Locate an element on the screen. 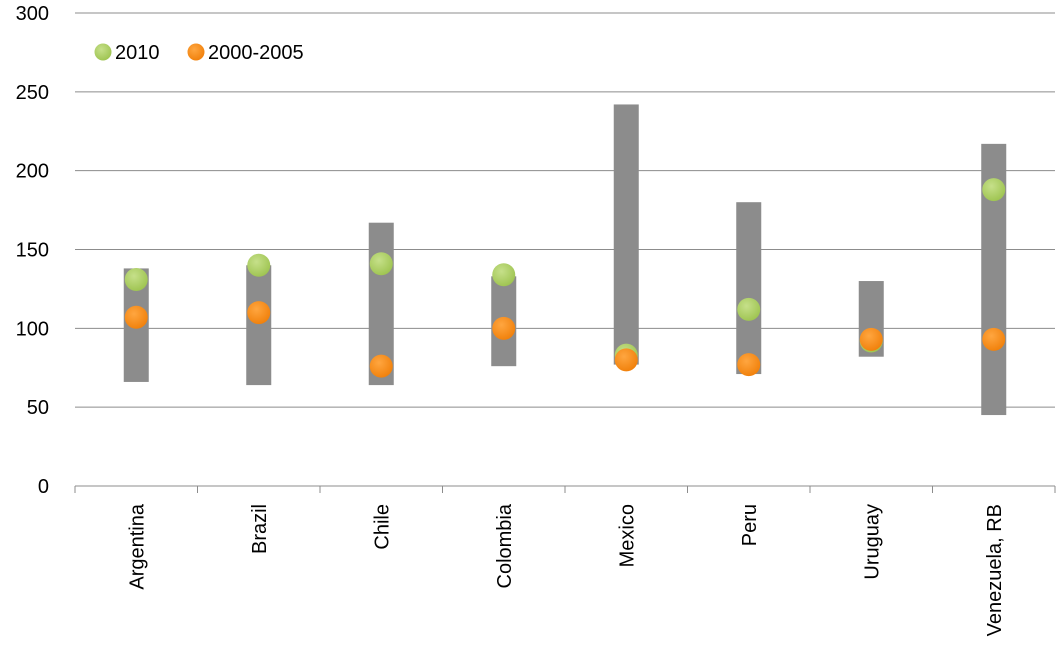 The image size is (1056, 659). y-tick-label: 100 is located at coordinates (32, 329).